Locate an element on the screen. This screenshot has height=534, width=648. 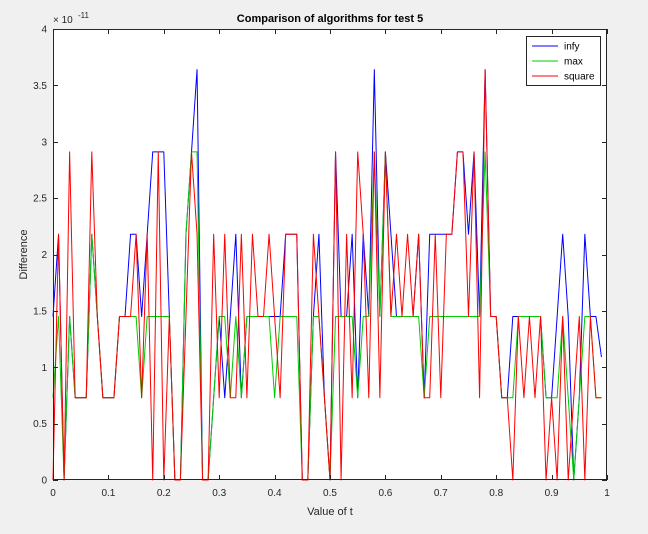
x-tick-label: 0.7 is located at coordinates (441, 493).